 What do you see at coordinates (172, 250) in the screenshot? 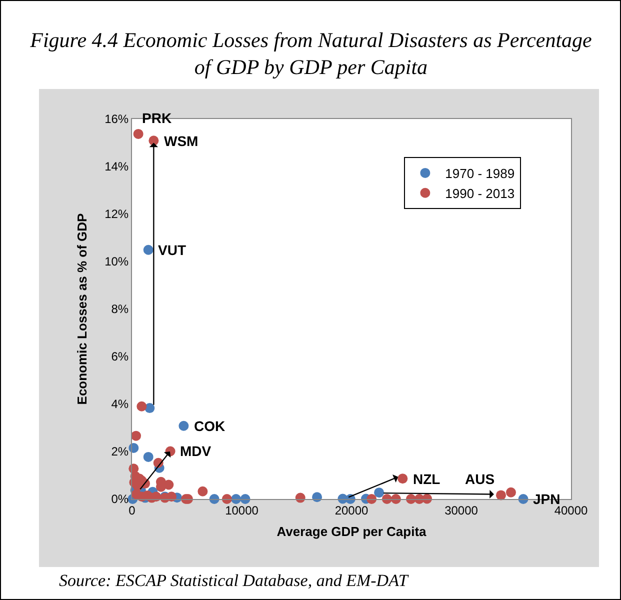
I see `annotation: VUT` at bounding box center [172, 250].